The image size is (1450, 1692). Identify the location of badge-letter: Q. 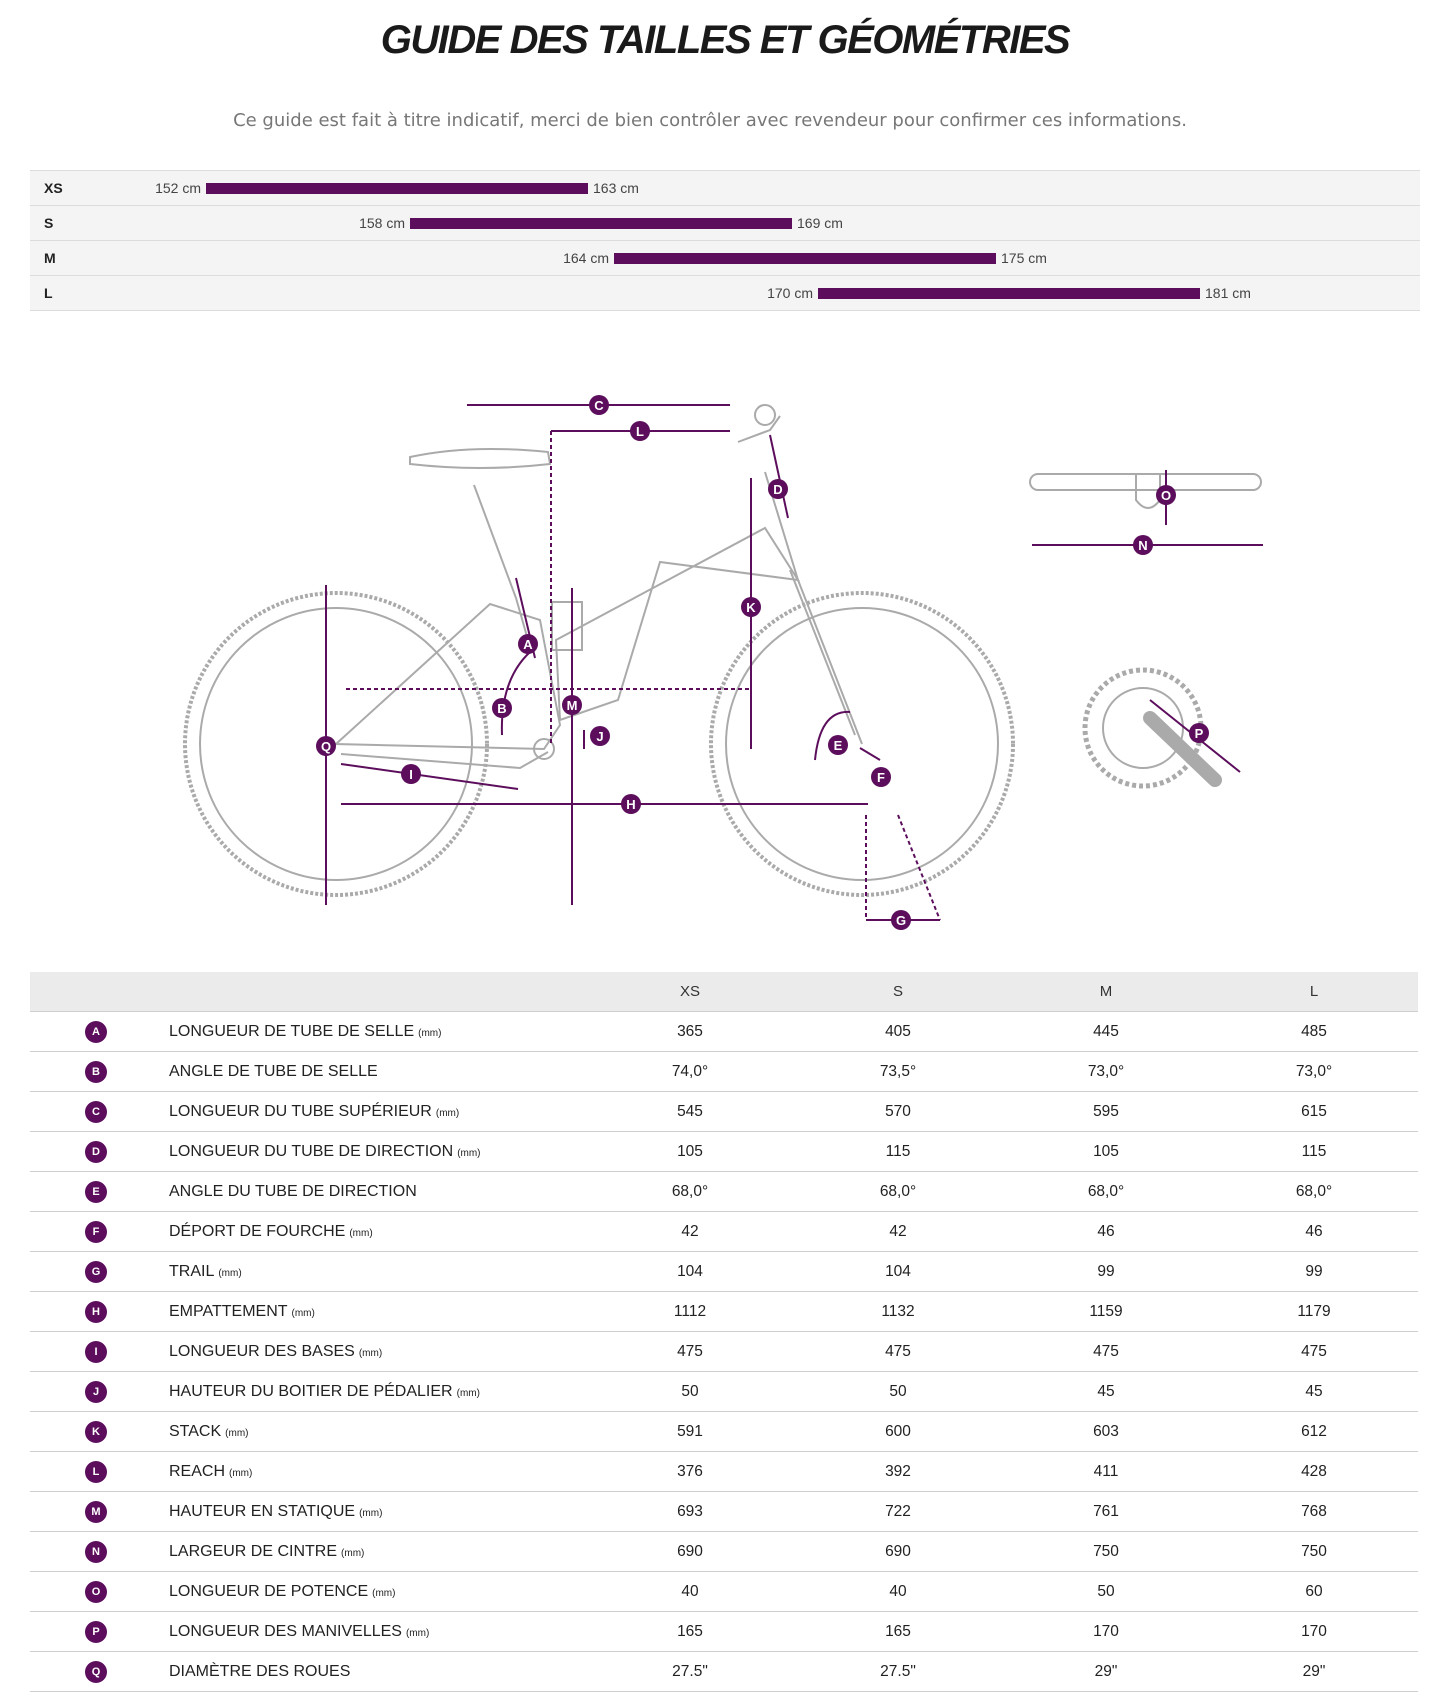
(326, 746).